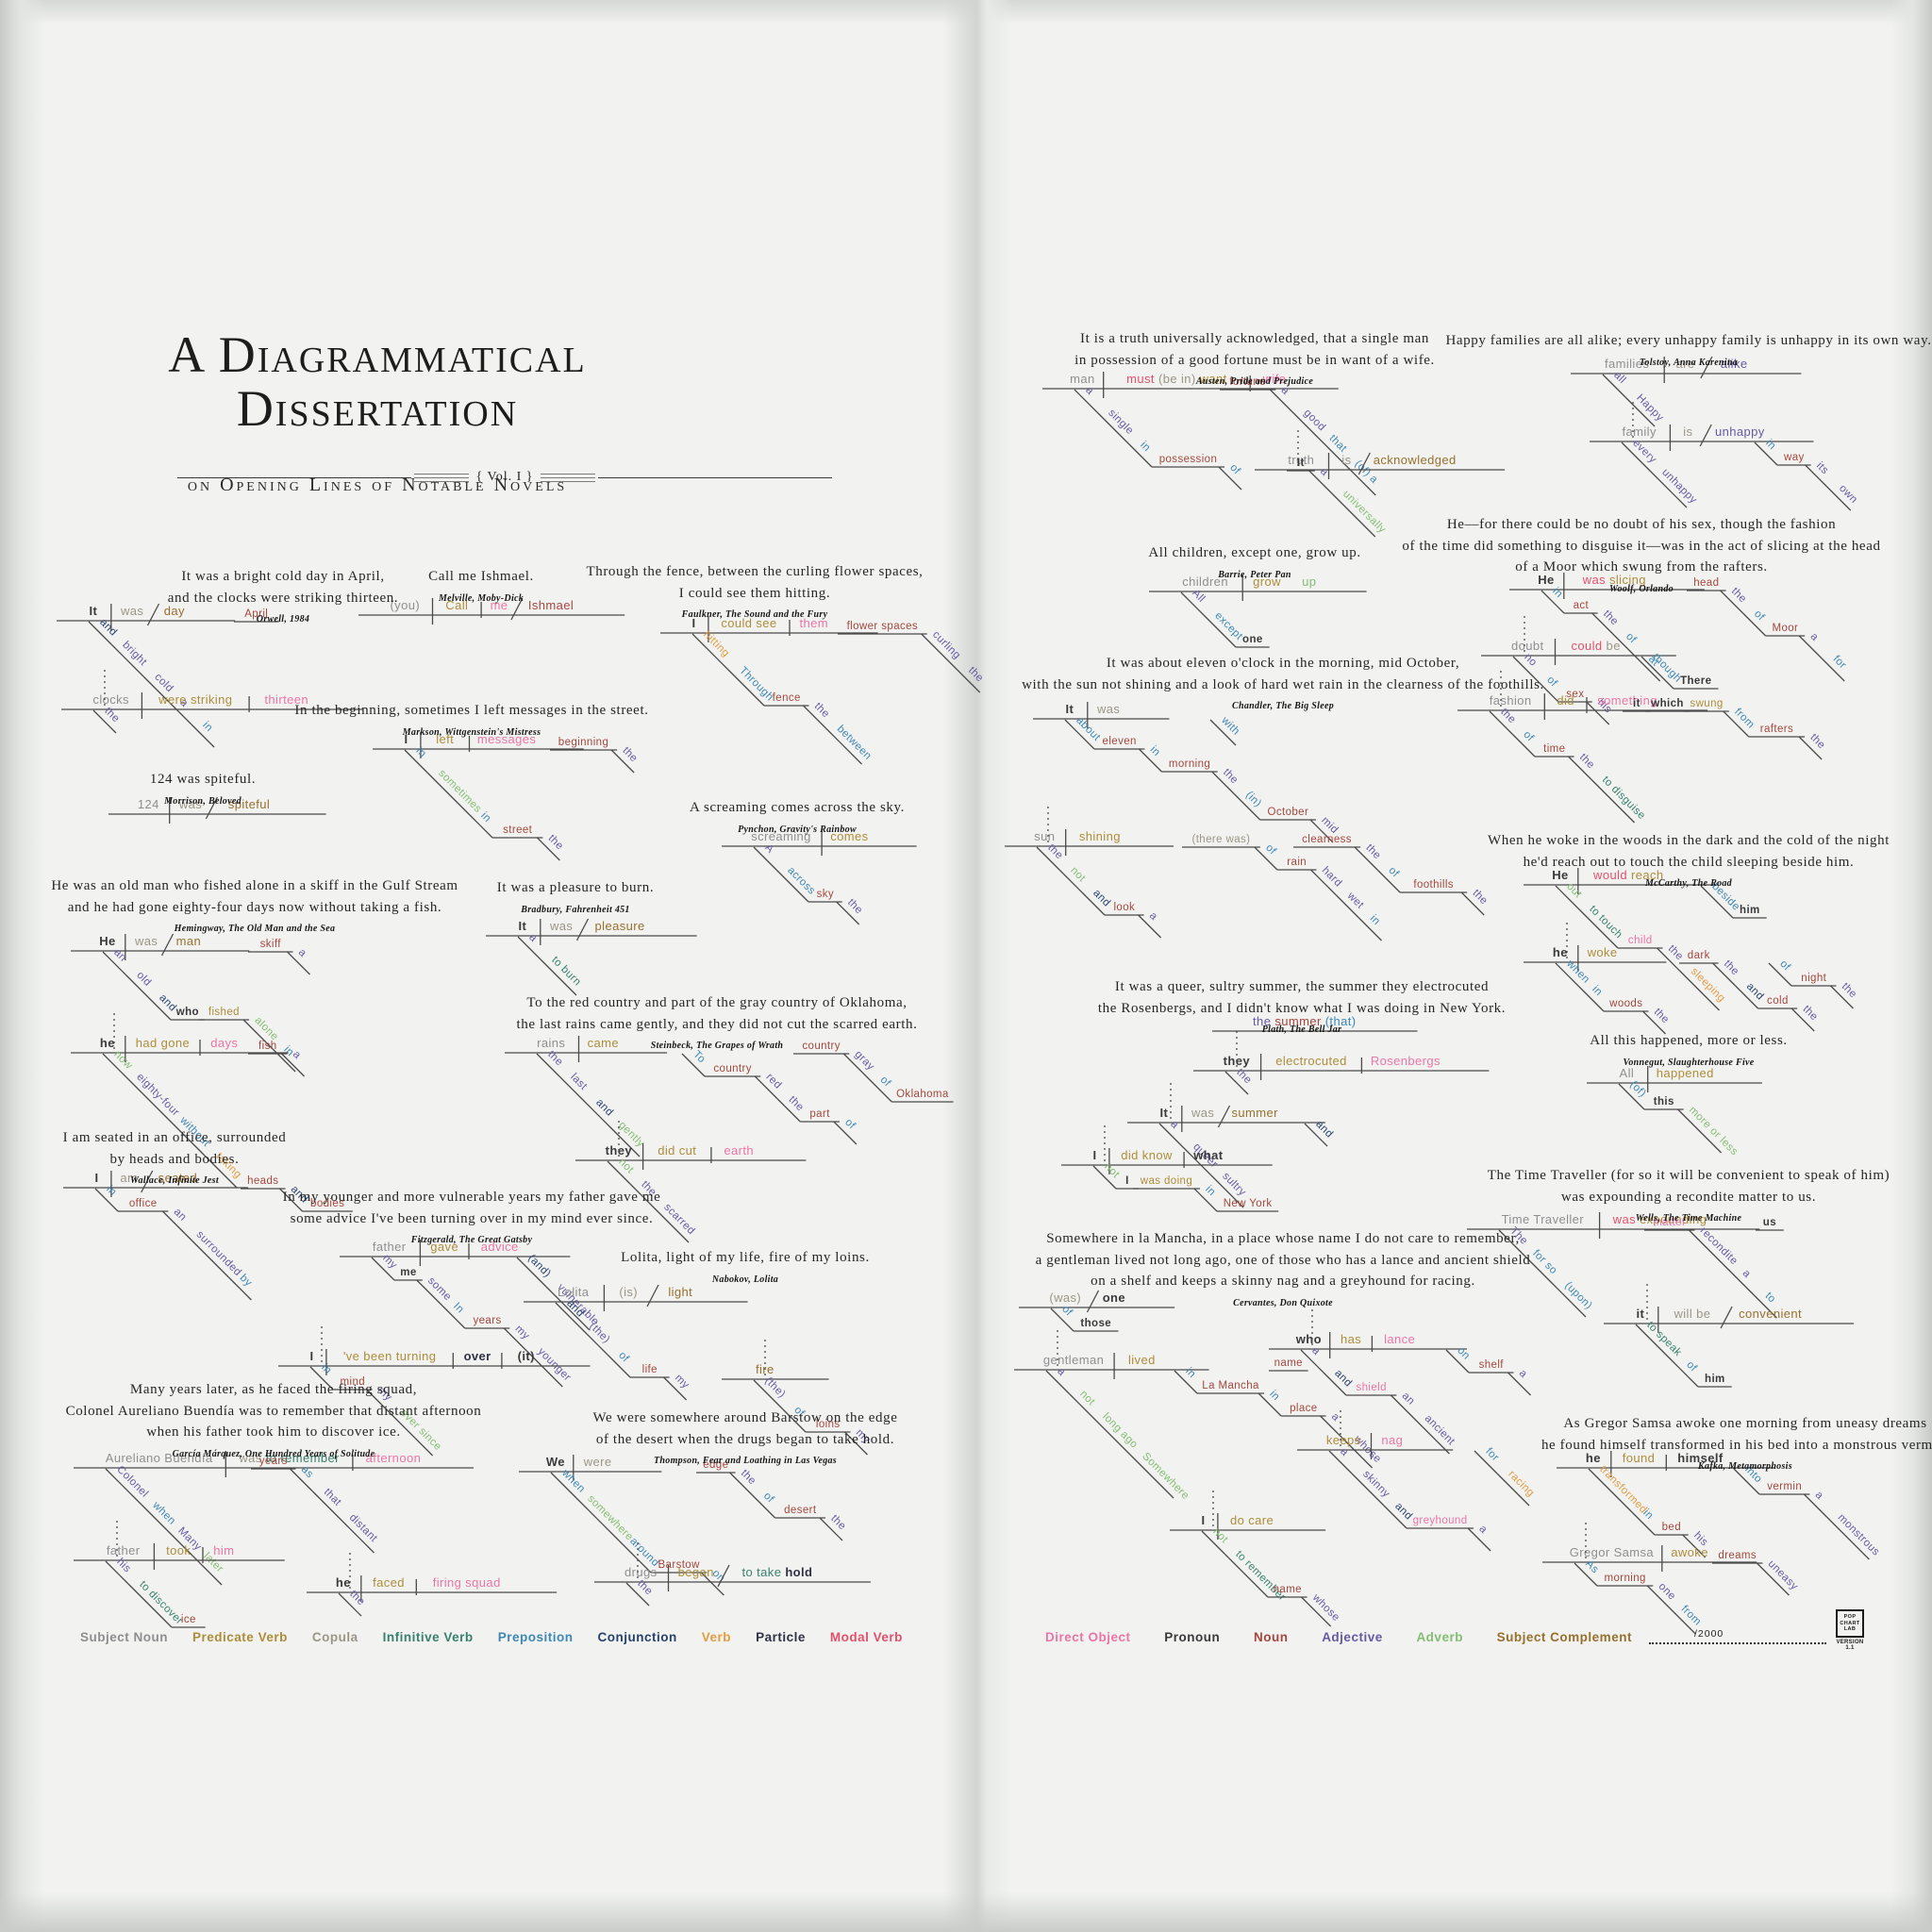  I want to click on version-label: VERSION 1.1, so click(1850, 1645).